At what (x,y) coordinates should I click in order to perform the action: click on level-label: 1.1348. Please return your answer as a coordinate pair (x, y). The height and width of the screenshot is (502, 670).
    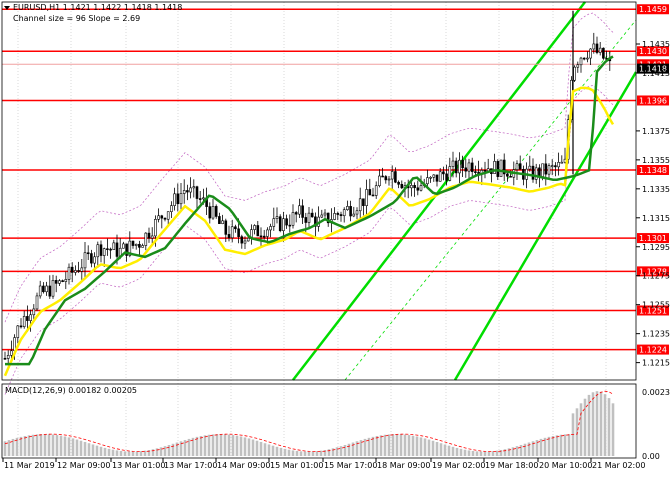
    Looking at the image, I should click on (653, 170).